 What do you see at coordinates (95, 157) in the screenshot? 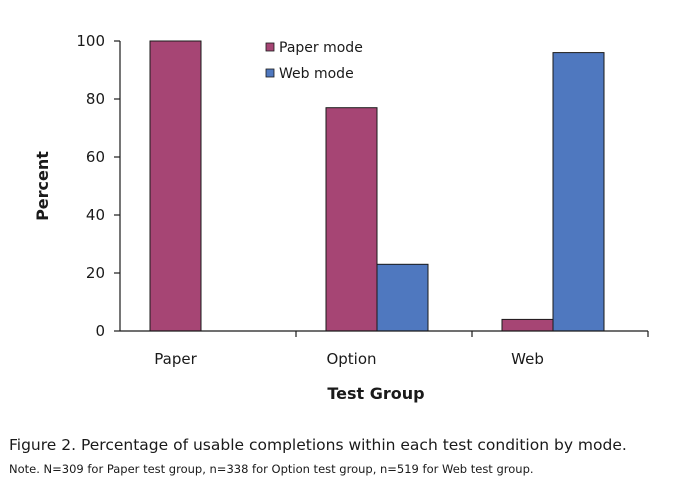
I see `y-tick-label: 60` at bounding box center [95, 157].